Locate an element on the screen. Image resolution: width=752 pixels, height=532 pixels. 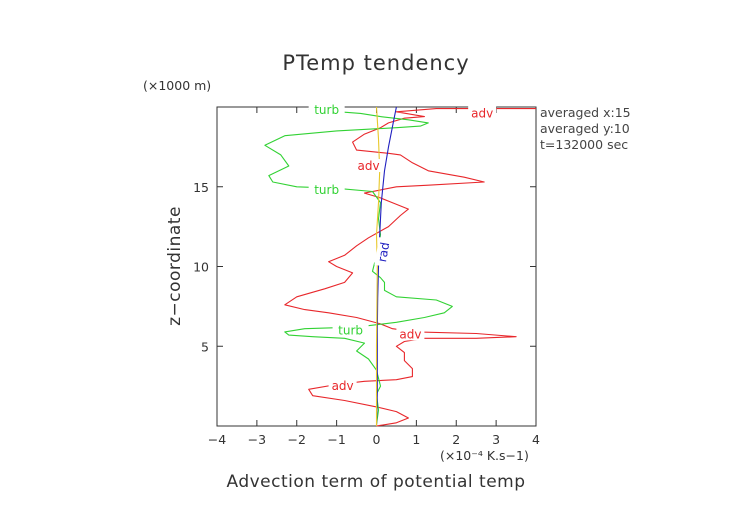
x-tick-label: 1 is located at coordinates (416, 439).